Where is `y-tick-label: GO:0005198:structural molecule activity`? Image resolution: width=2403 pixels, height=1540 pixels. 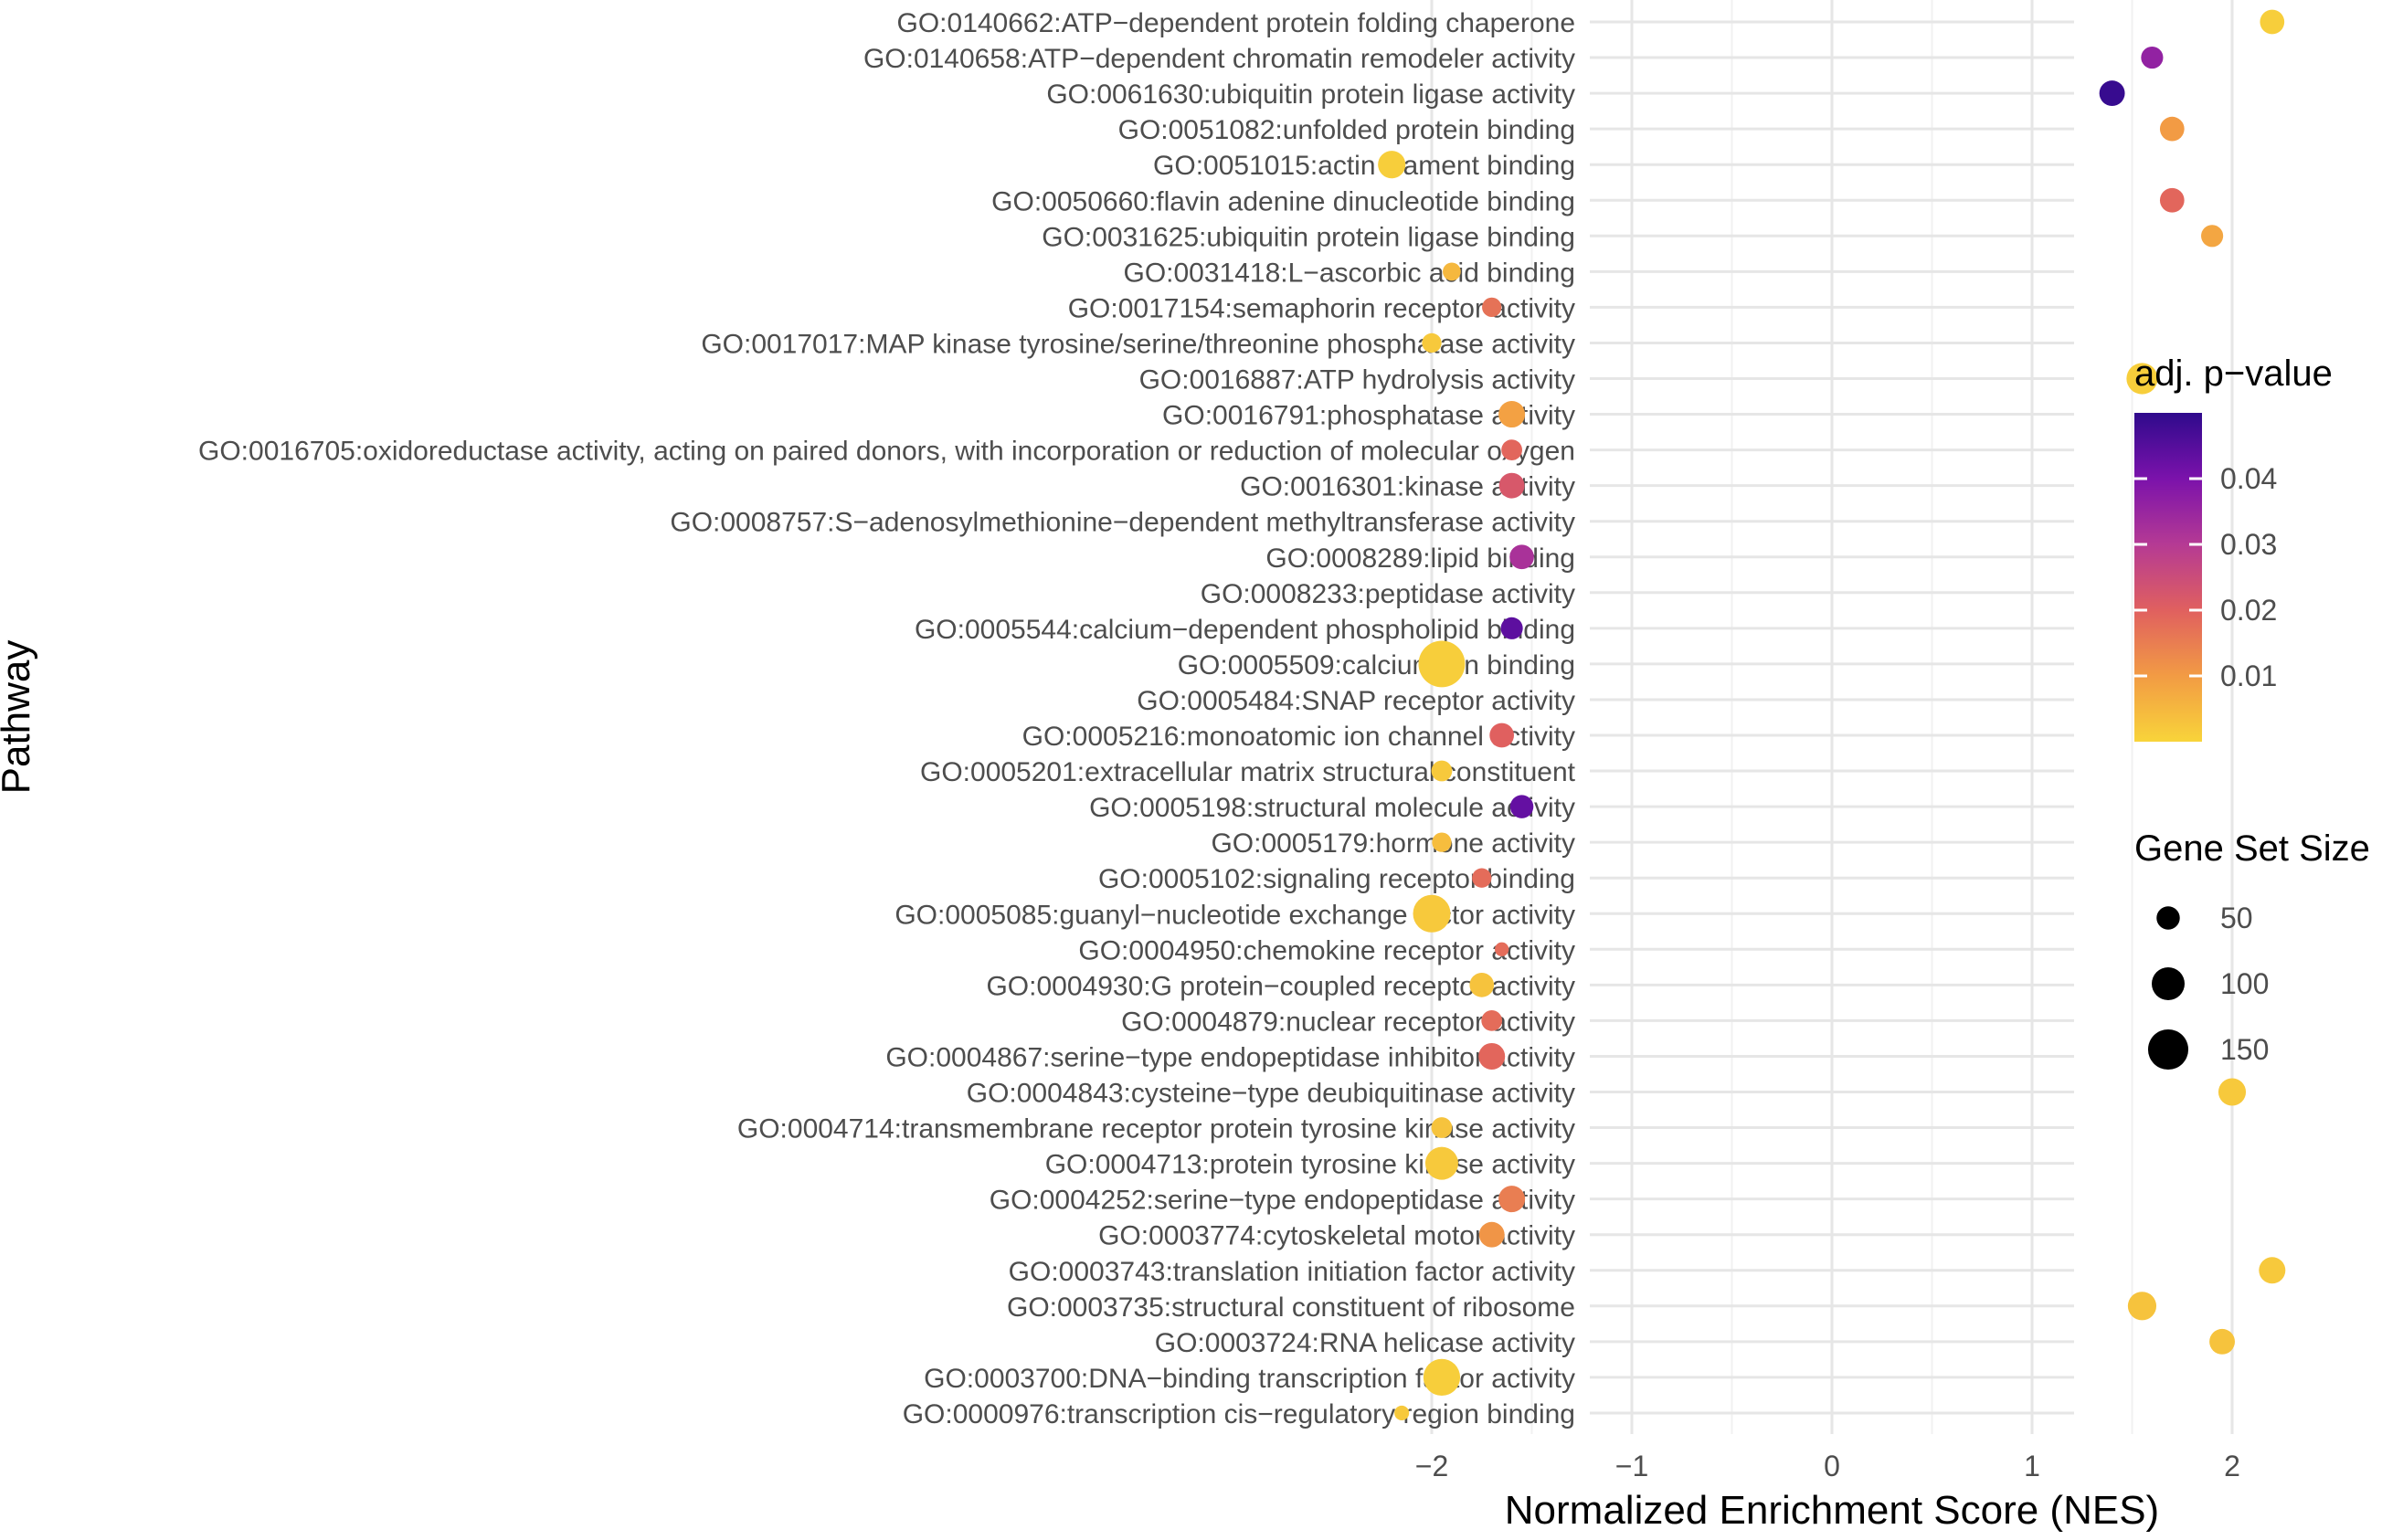 y-tick-label: GO:0005198:structural molecule activity is located at coordinates (1332, 808).